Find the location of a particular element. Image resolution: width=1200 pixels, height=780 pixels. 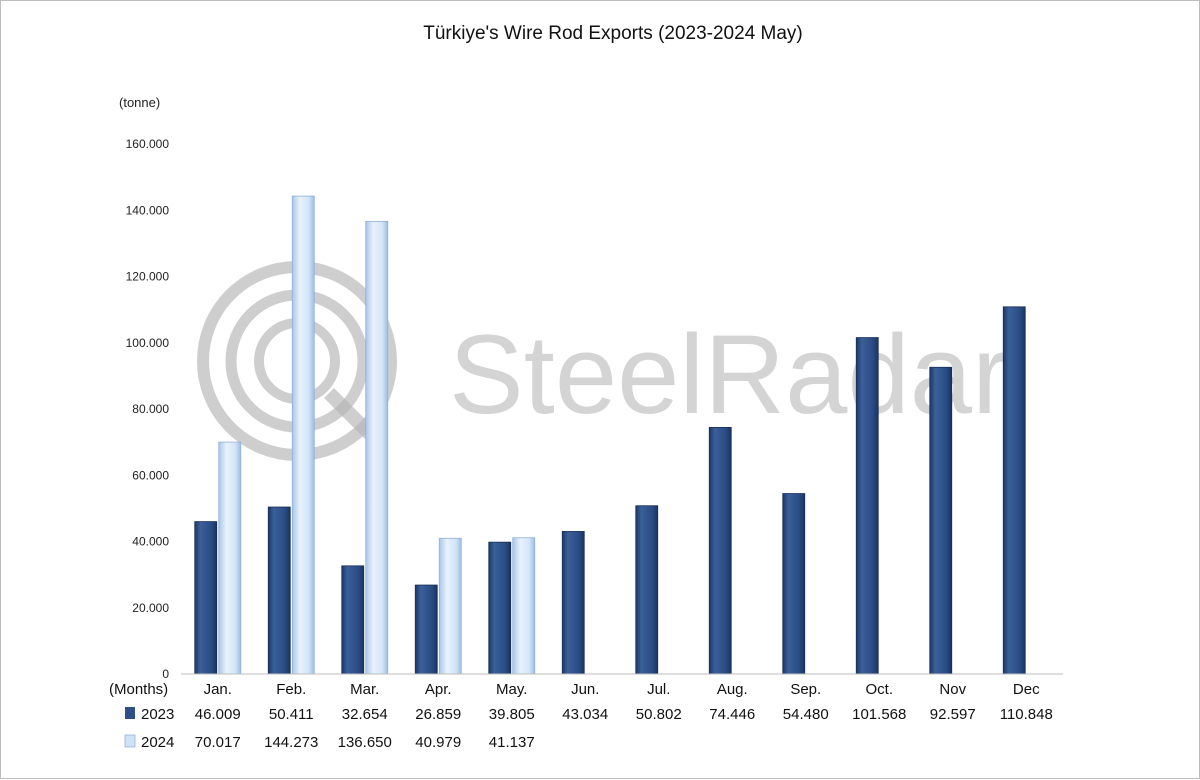

month-label: Feb. is located at coordinates (291, 689).